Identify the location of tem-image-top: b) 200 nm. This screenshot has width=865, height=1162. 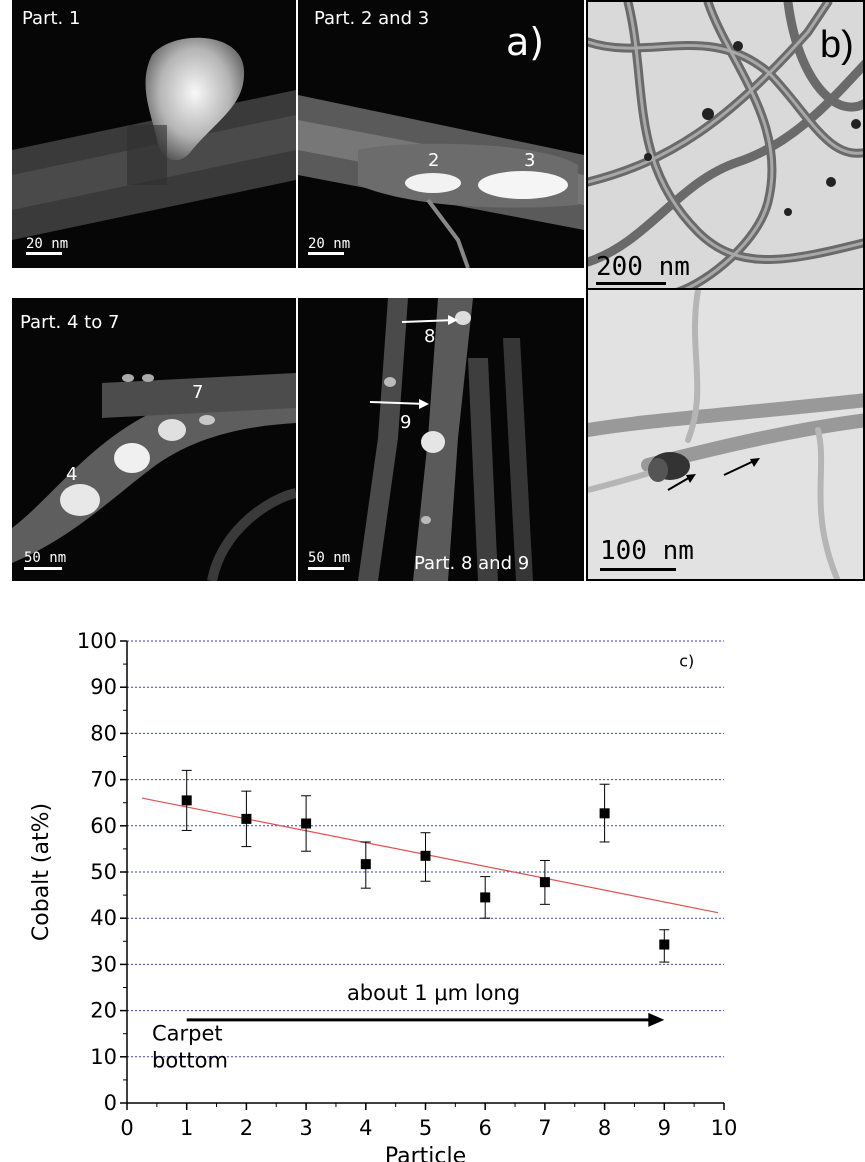
(725, 145).